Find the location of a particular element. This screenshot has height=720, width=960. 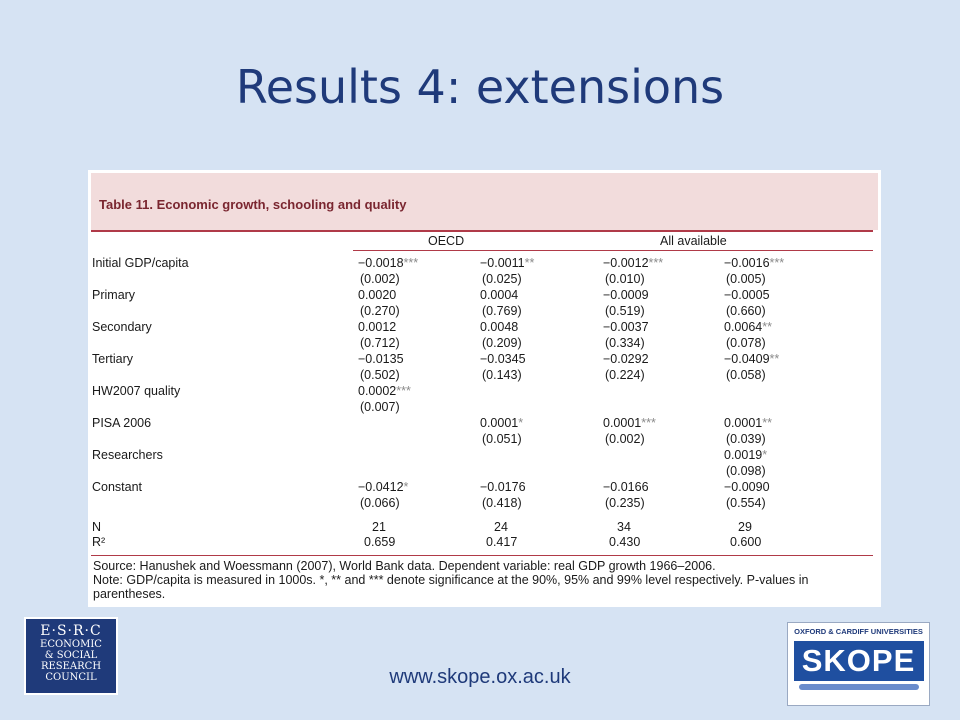

coef-cell: −0.0292 is located at coordinates (626, 359).